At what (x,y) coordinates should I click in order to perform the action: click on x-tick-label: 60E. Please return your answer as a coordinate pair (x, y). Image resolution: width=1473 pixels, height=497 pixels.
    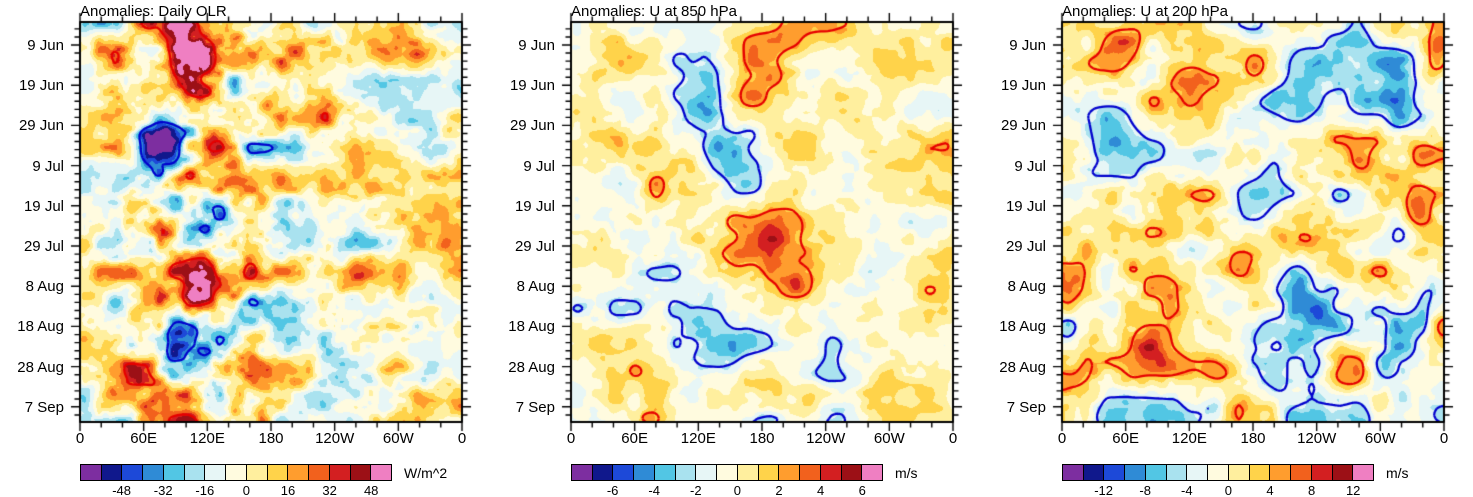
    Looking at the image, I should click on (634, 438).